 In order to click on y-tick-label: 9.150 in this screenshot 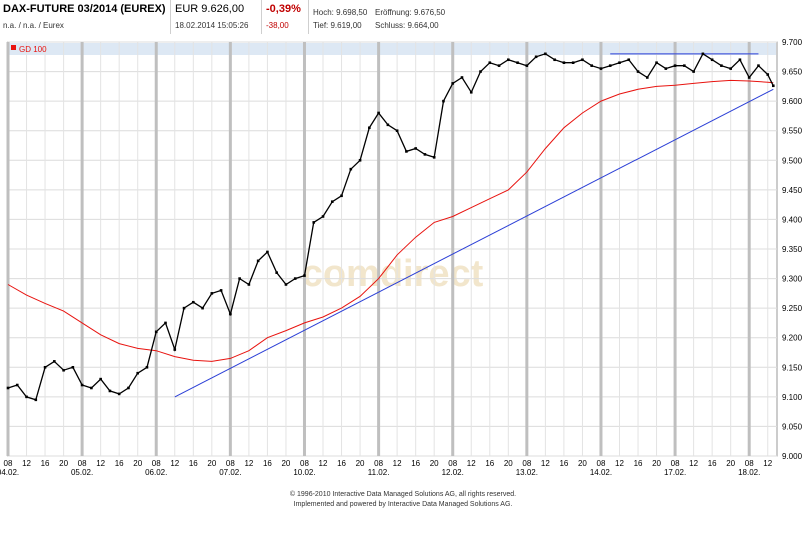, I will do `click(792, 367)`.